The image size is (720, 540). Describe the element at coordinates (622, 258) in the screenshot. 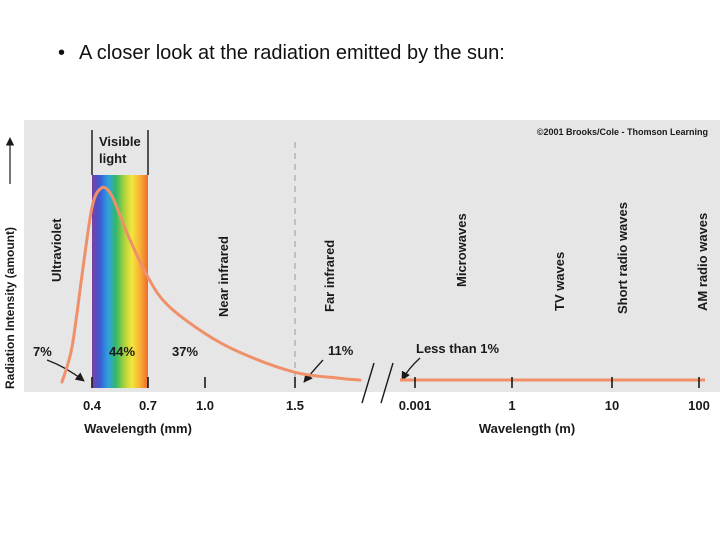

I see `region-label: Short radio waves` at that location.